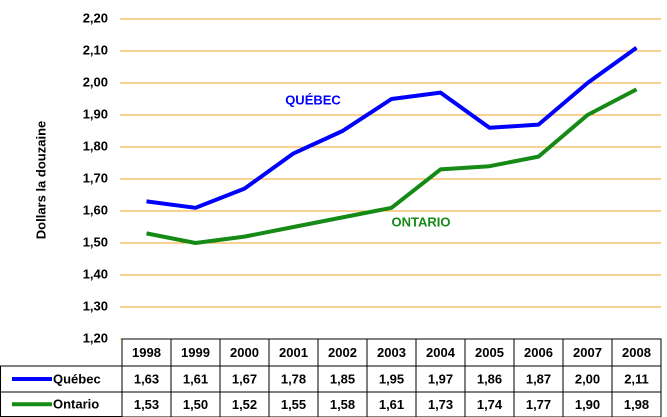 The height and width of the screenshot is (417, 667). Describe the element at coordinates (313, 99) in the screenshot. I see `annotation: QUÉBEC` at that location.